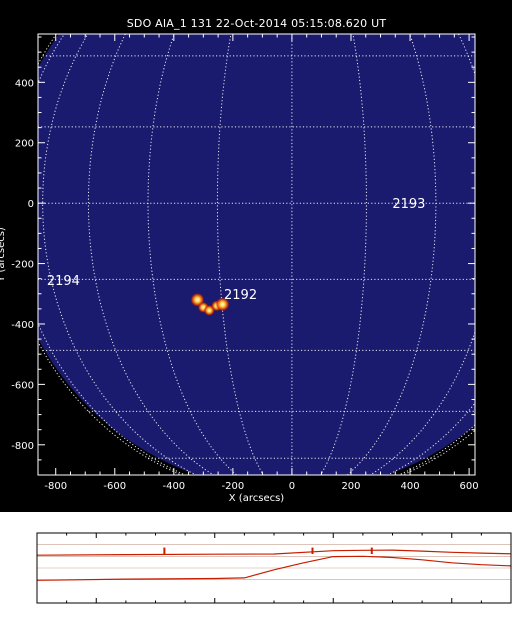  Describe the element at coordinates (215, 615) in the screenshot. I see `goes-x-tick-label: 05:12` at that location.